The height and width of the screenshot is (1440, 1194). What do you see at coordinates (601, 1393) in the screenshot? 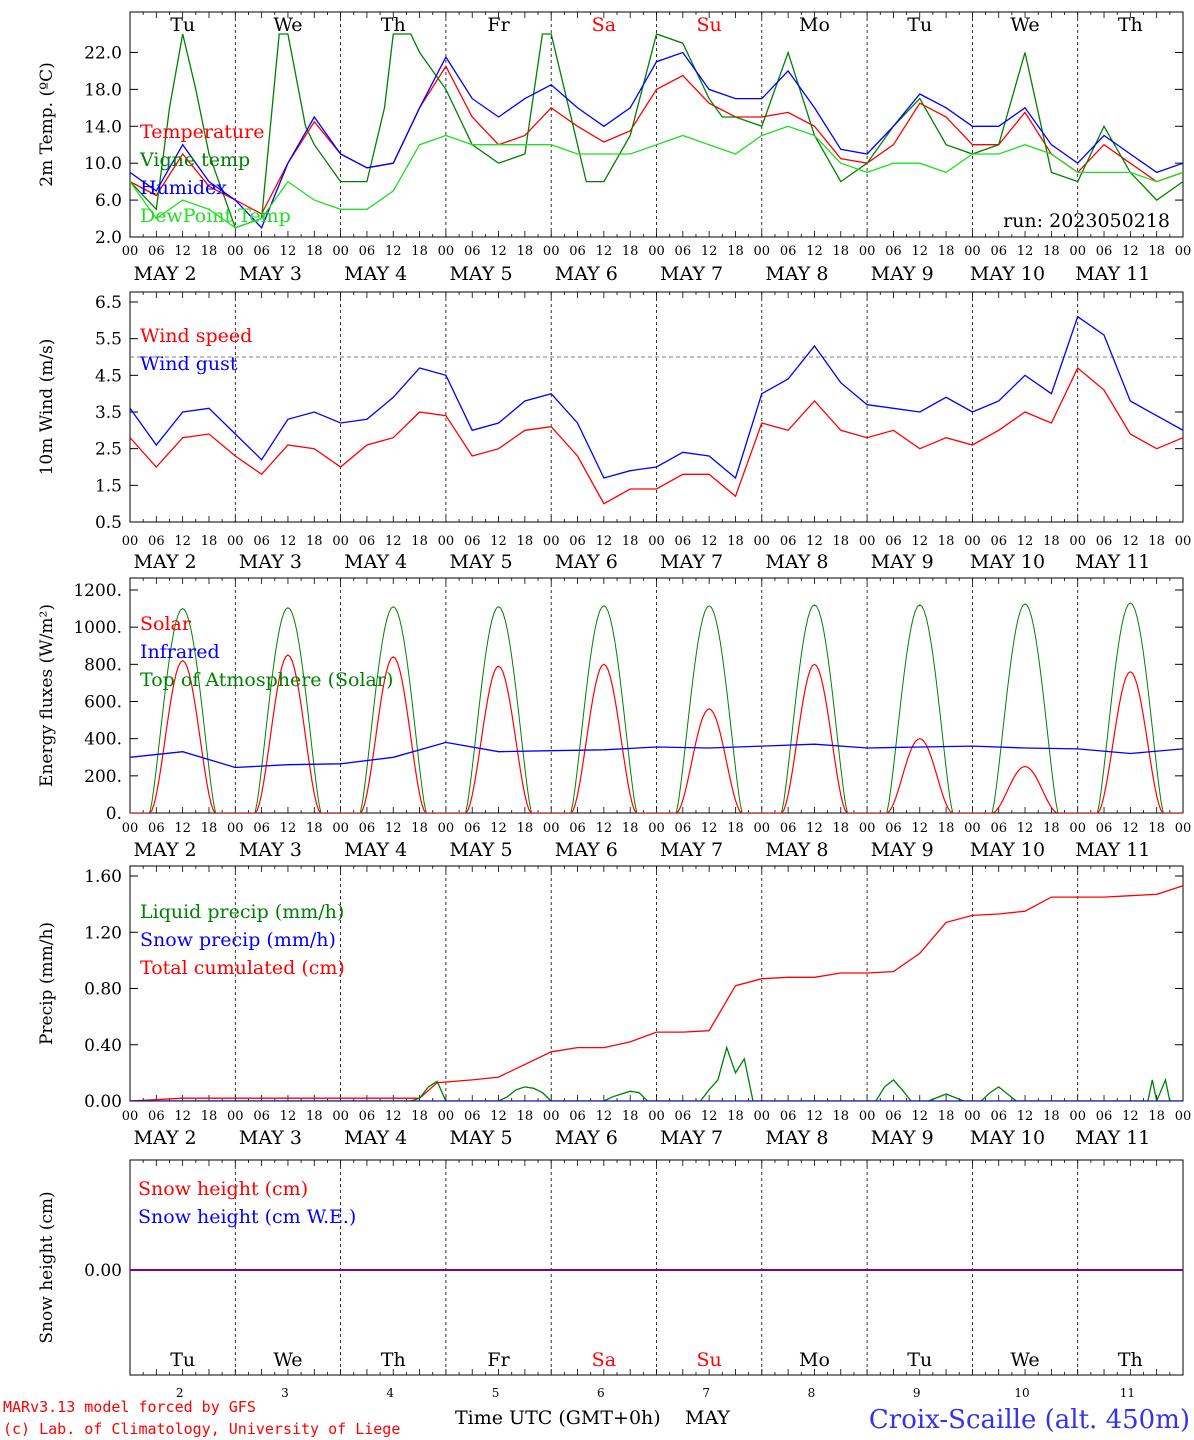
I see `day-number-label: 6` at bounding box center [601, 1393].